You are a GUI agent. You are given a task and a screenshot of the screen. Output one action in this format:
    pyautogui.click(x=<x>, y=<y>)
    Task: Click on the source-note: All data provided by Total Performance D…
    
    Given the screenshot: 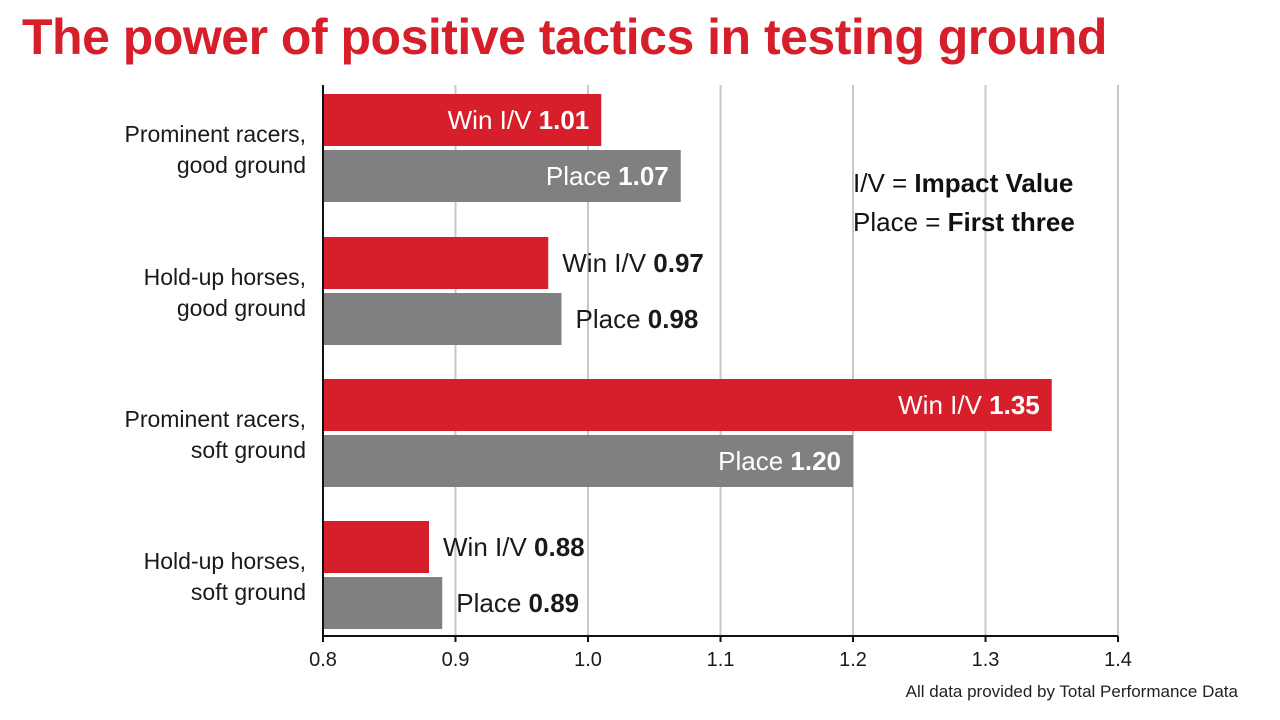 What is the action you would take?
    pyautogui.click(x=1071, y=691)
    